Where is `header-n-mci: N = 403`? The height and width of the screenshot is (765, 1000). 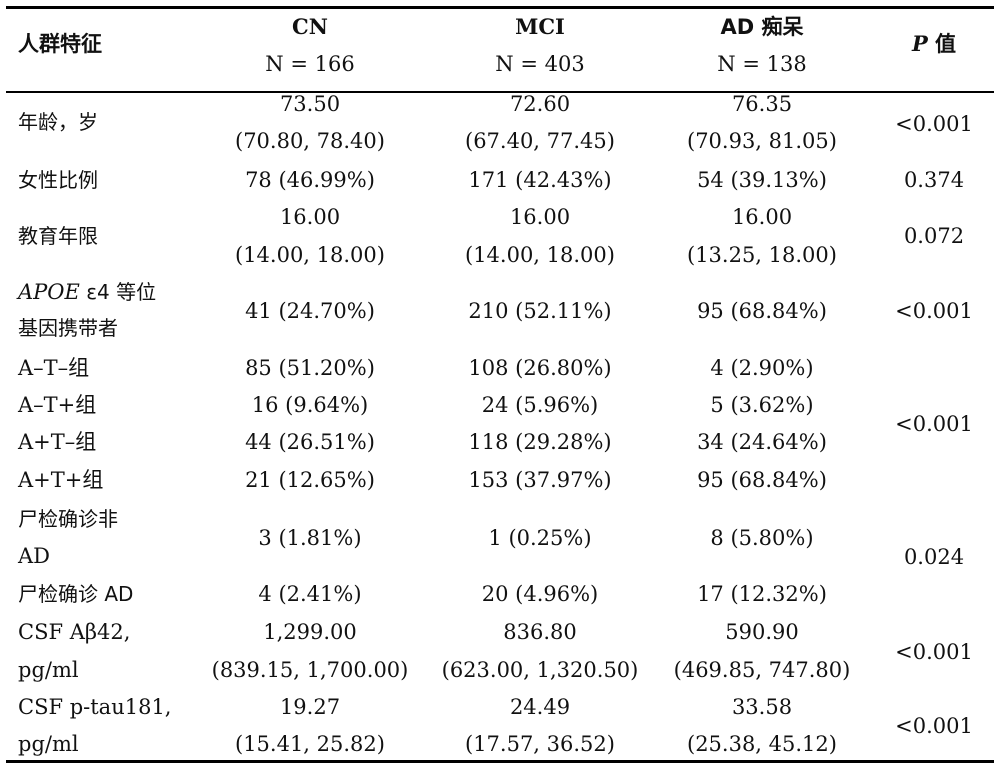 header-n-mci: N = 403 is located at coordinates (540, 64).